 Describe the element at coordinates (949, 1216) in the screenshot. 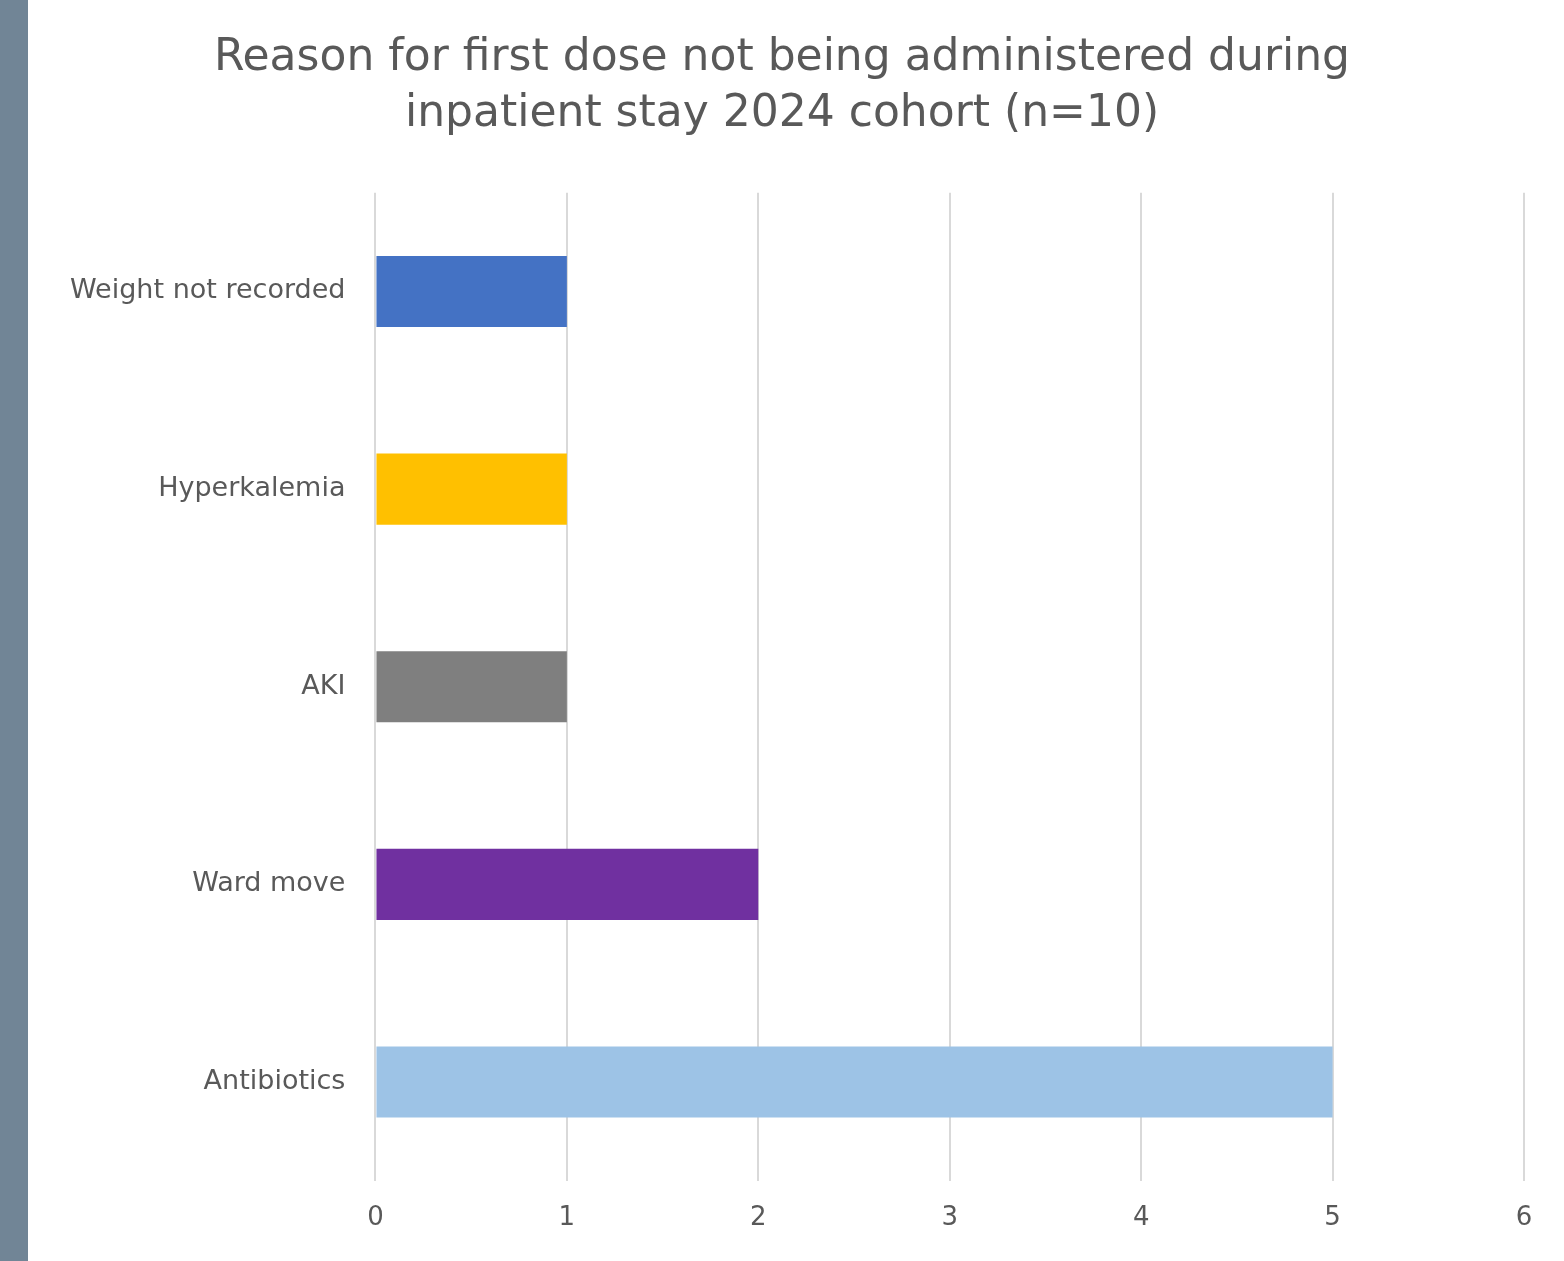

I see `x-tick-label: 3` at that location.